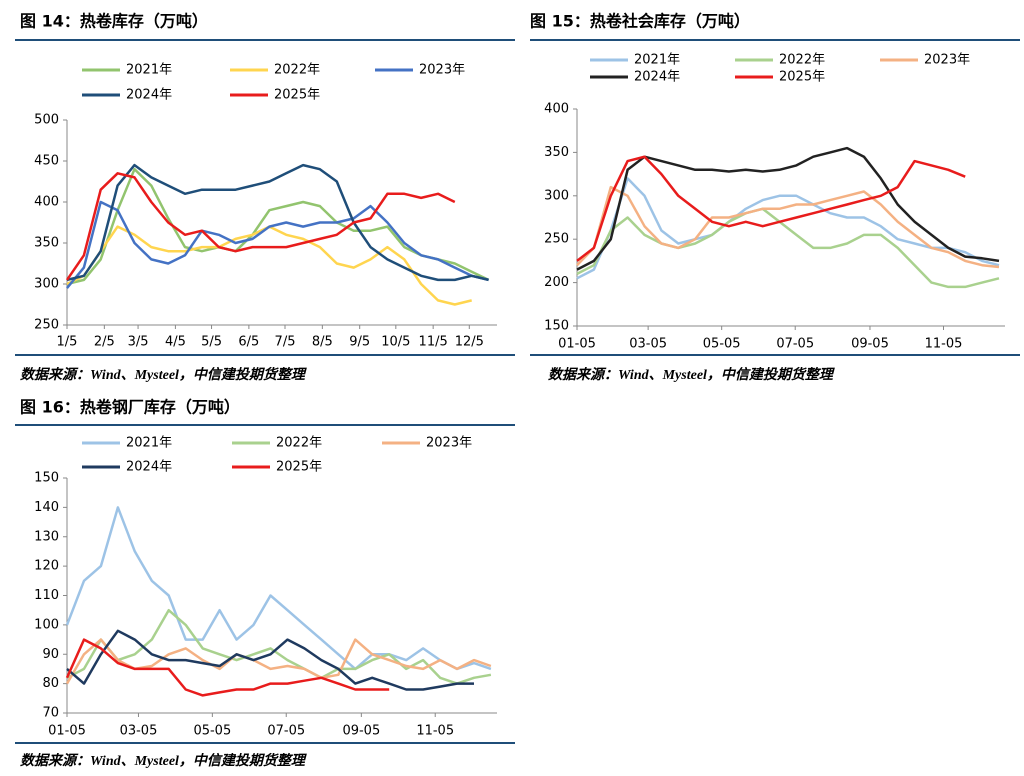  Describe the element at coordinates (46, 536) in the screenshot. I see `y-tick-label: 130` at that location.